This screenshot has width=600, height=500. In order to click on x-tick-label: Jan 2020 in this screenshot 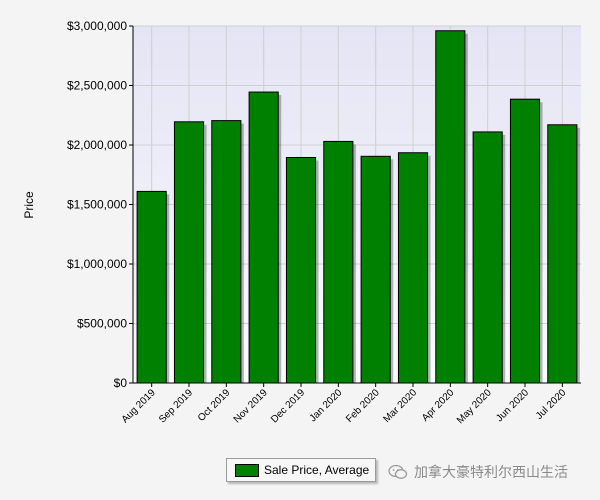, I will do `click(326, 405)`.